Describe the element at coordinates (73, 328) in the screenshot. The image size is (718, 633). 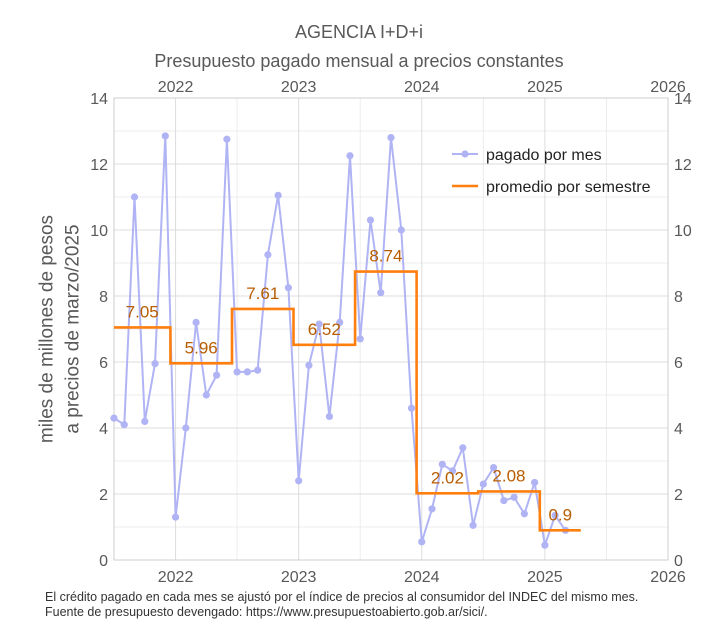
I see `y-axis-label-line2: a precios de marzo/2025` at that location.